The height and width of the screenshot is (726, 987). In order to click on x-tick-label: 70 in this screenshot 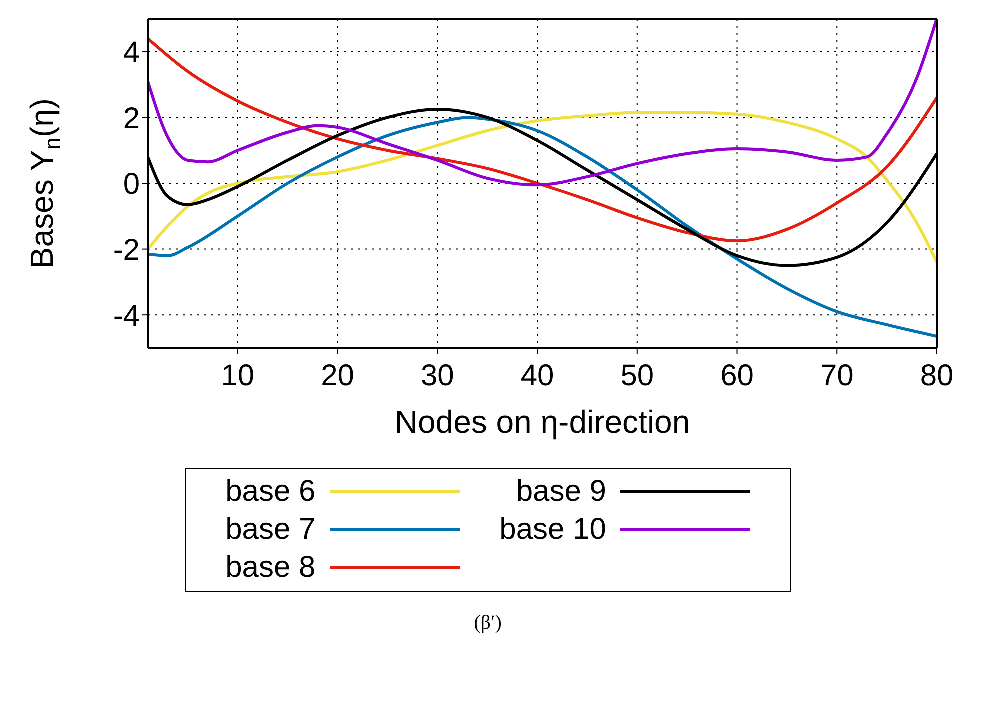, I will do `click(837, 375)`.